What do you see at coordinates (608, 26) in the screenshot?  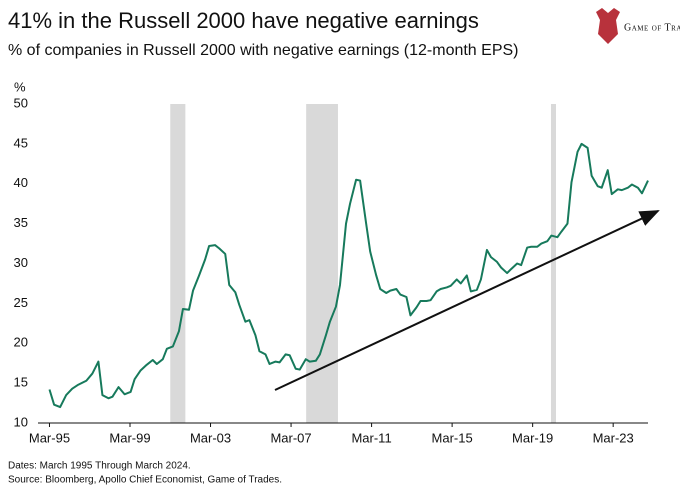 I see `logo-icon` at bounding box center [608, 26].